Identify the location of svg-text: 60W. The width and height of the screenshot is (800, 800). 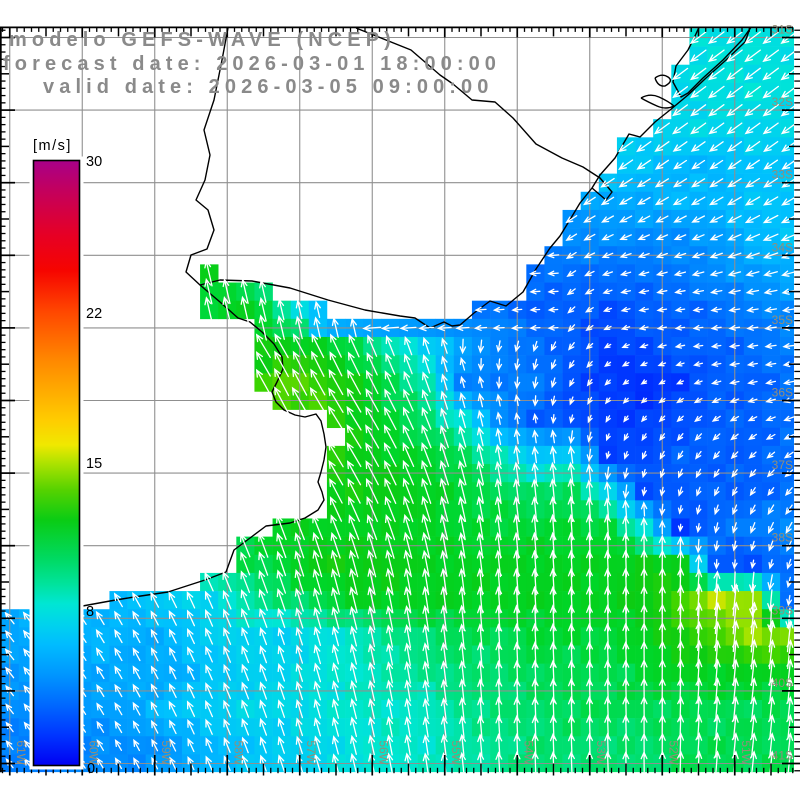
(93, 752).